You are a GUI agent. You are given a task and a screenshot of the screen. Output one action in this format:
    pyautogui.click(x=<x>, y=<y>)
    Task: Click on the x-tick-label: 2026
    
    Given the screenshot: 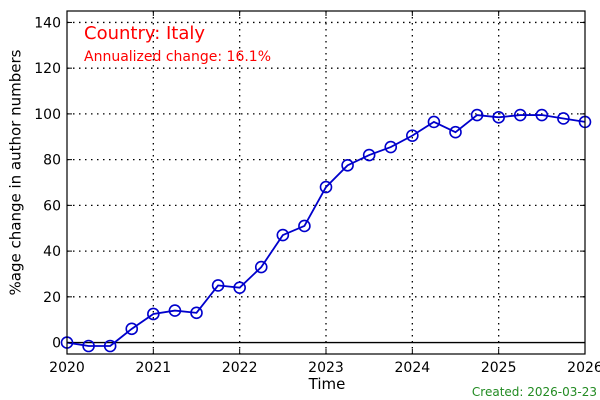 What is the action you would take?
    pyautogui.click(x=583, y=368)
    